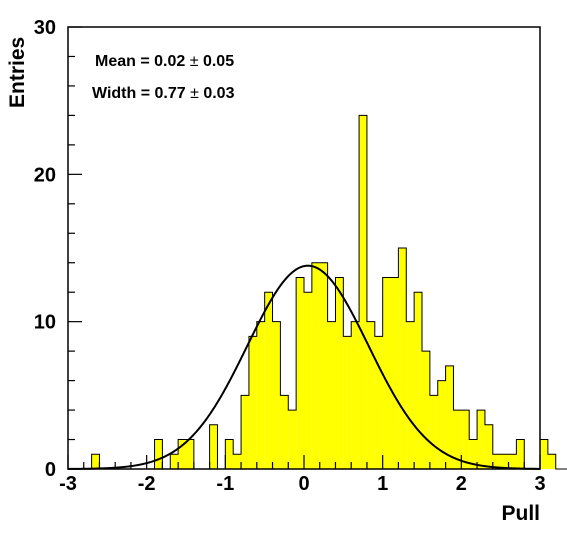  What do you see at coordinates (539, 484) in the screenshot?
I see `x-tick-label: 3` at bounding box center [539, 484].